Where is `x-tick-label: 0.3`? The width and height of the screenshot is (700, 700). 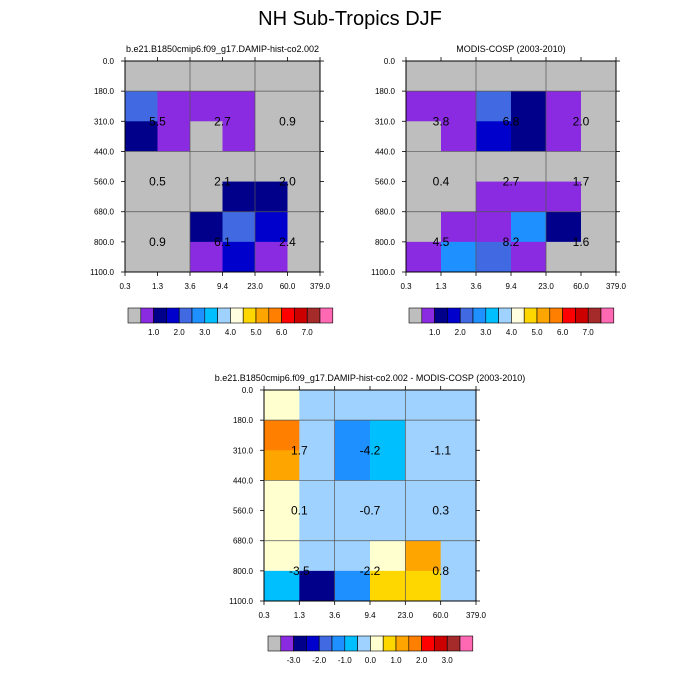
x-tick-label: 0.3 is located at coordinates (406, 286).